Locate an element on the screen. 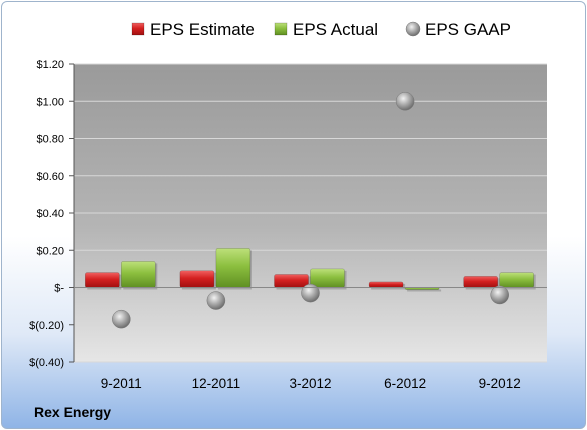 The image size is (587, 430). y-tick-label: $1.20 is located at coordinates (50, 65).